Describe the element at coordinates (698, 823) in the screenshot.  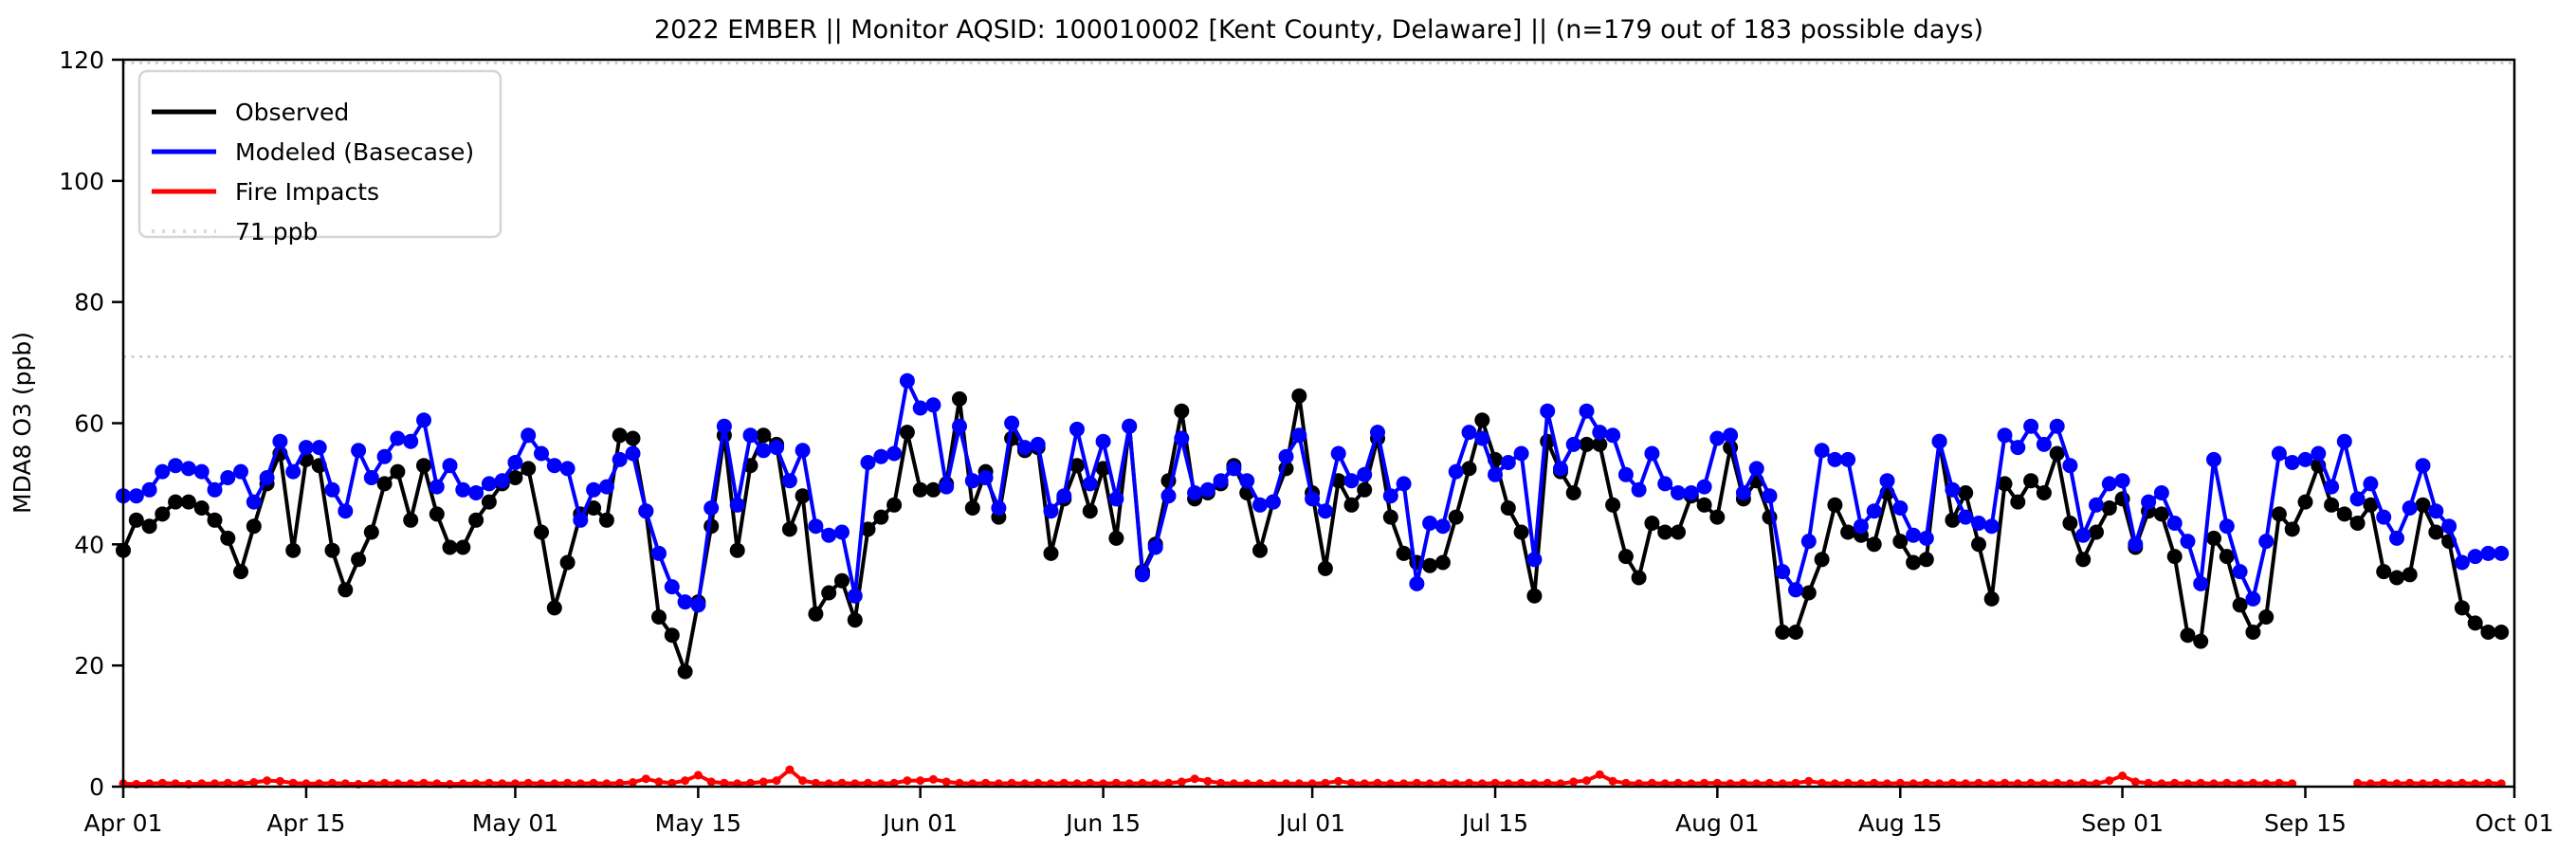
I see `x-tick-label: May 15` at that location.